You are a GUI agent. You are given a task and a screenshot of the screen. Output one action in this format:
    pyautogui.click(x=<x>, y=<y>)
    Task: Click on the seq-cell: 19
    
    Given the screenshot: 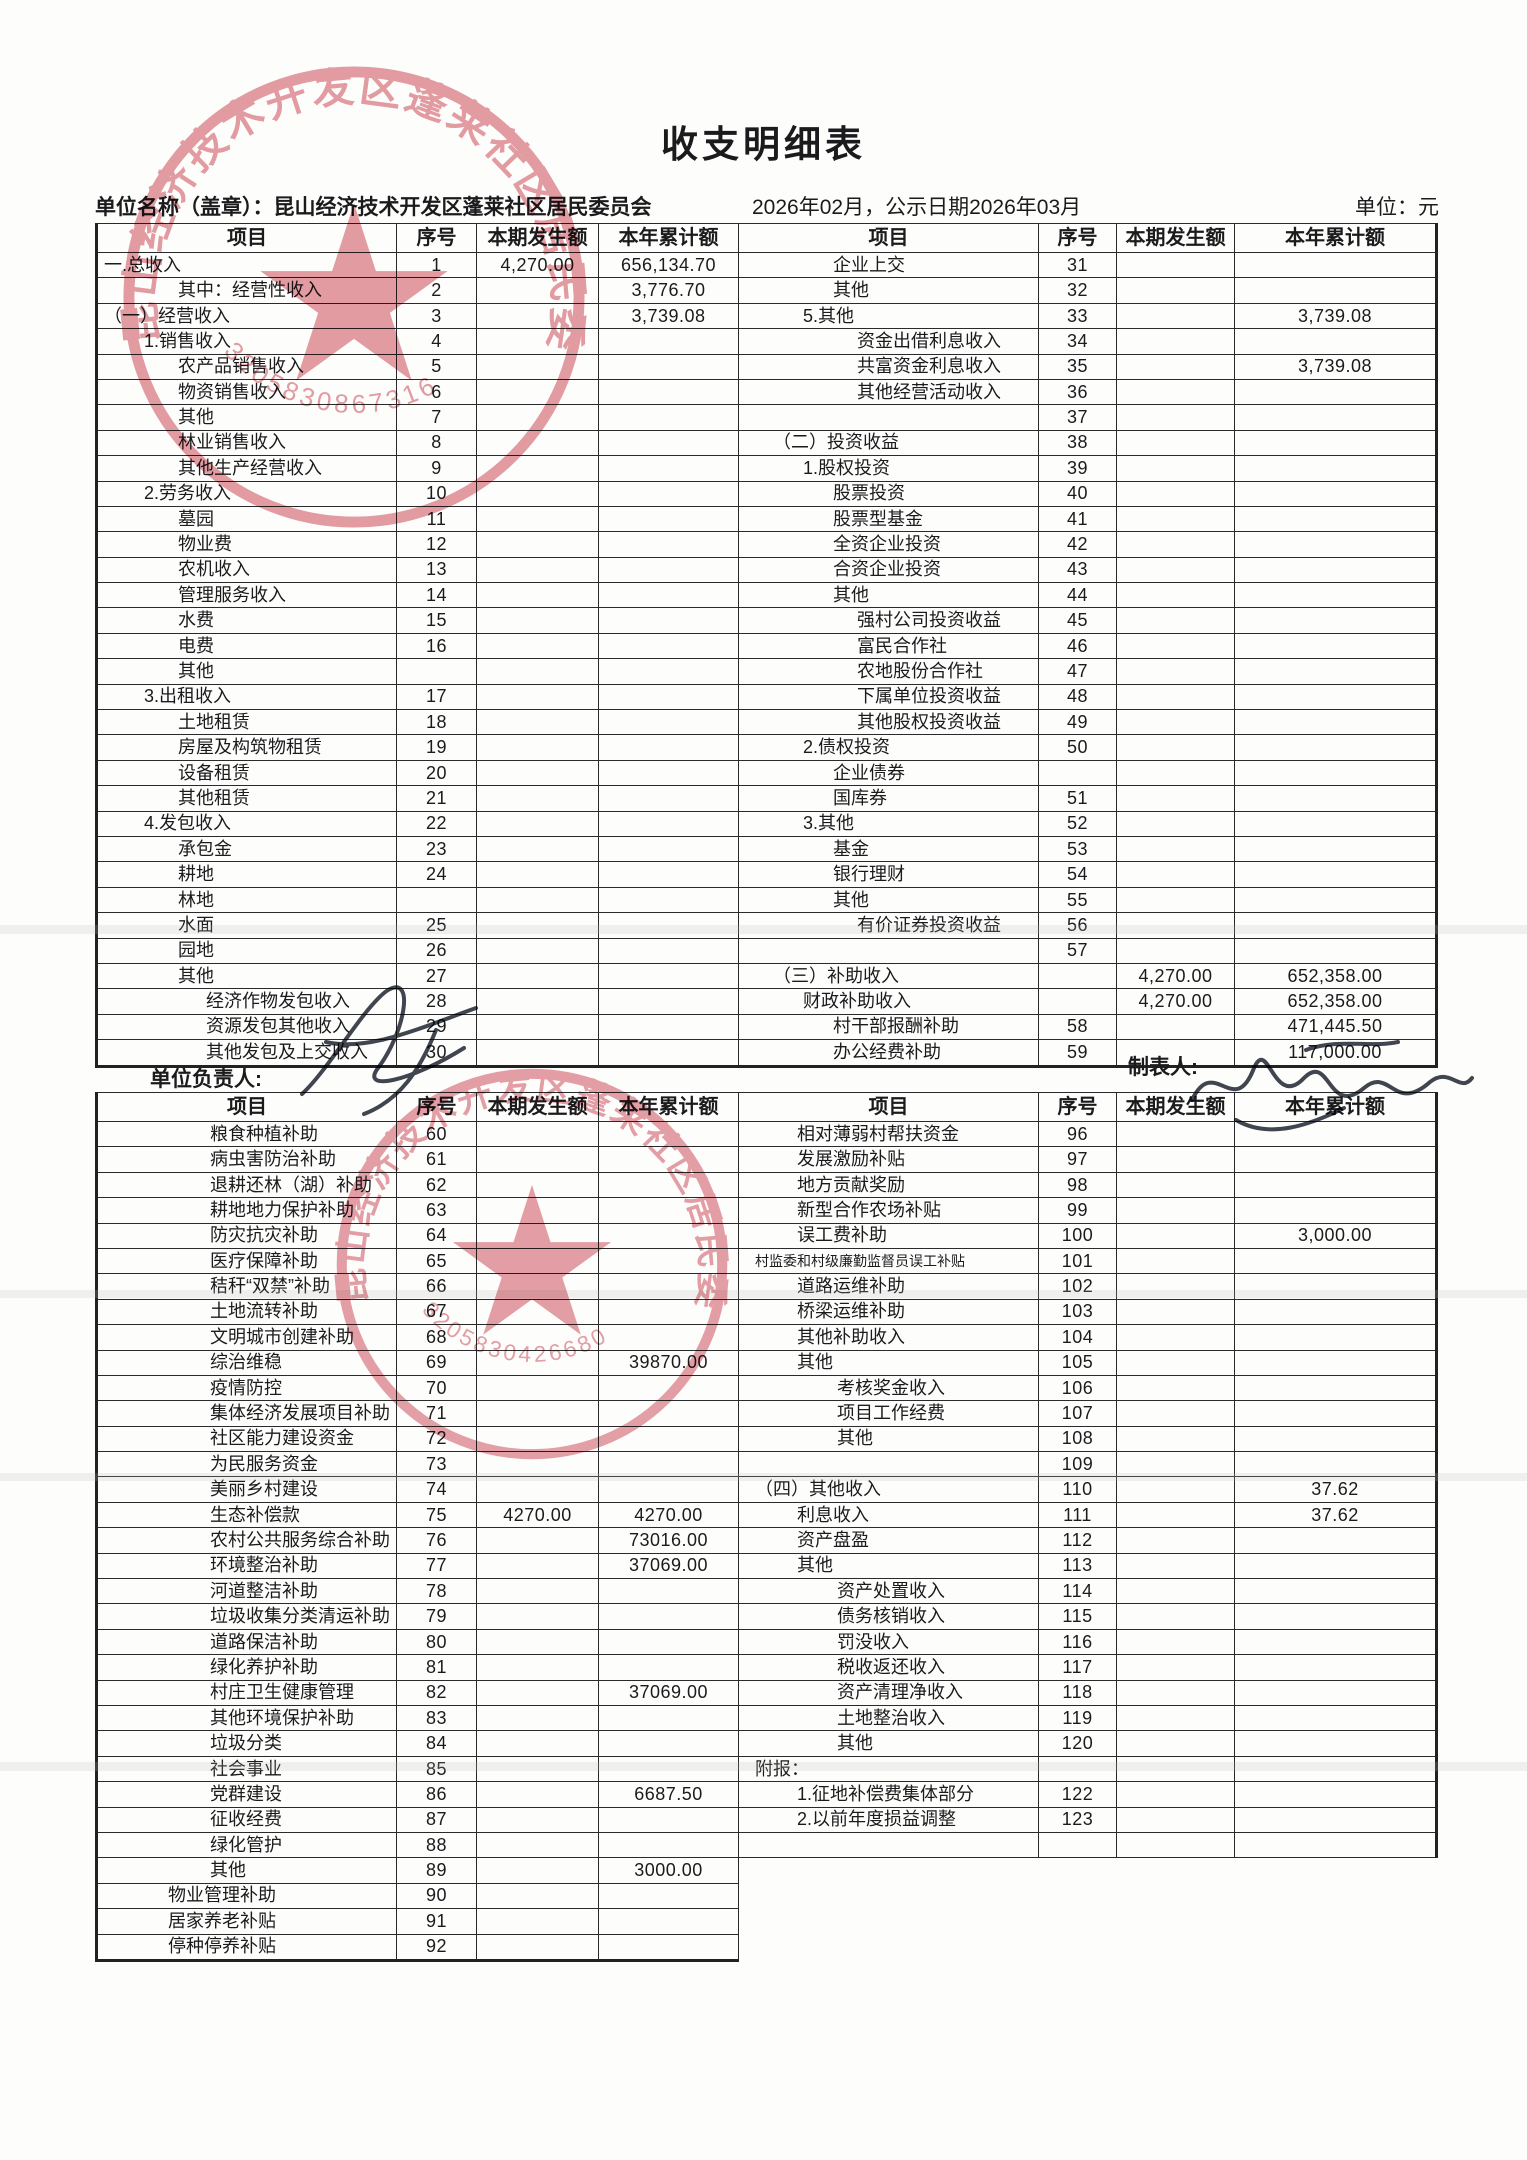 What is the action you would take?
    pyautogui.click(x=436, y=747)
    